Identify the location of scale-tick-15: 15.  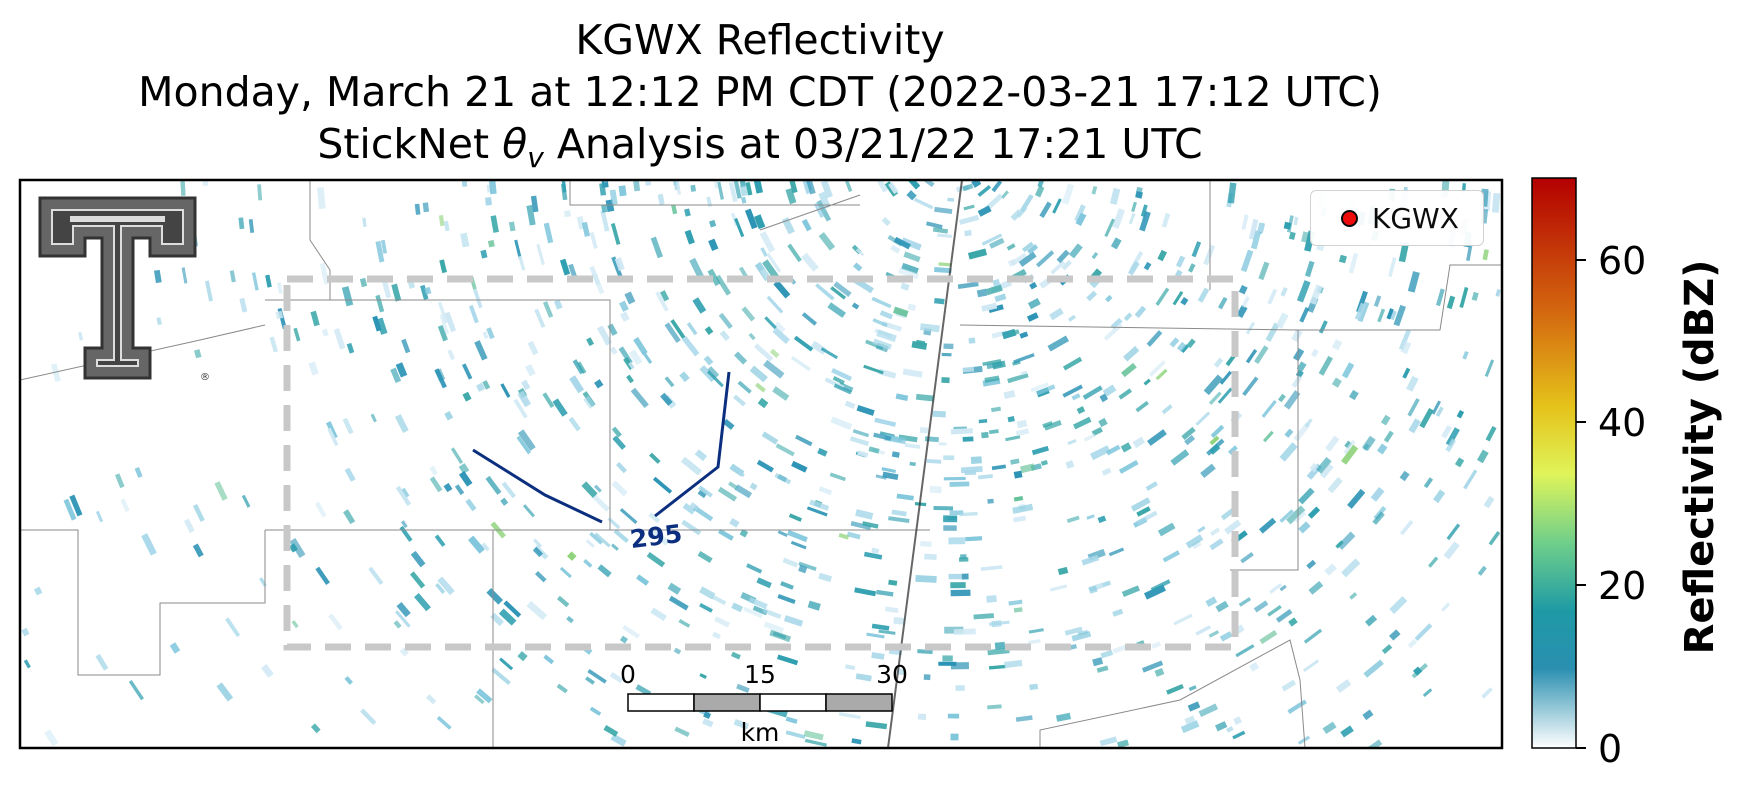
(760, 674).